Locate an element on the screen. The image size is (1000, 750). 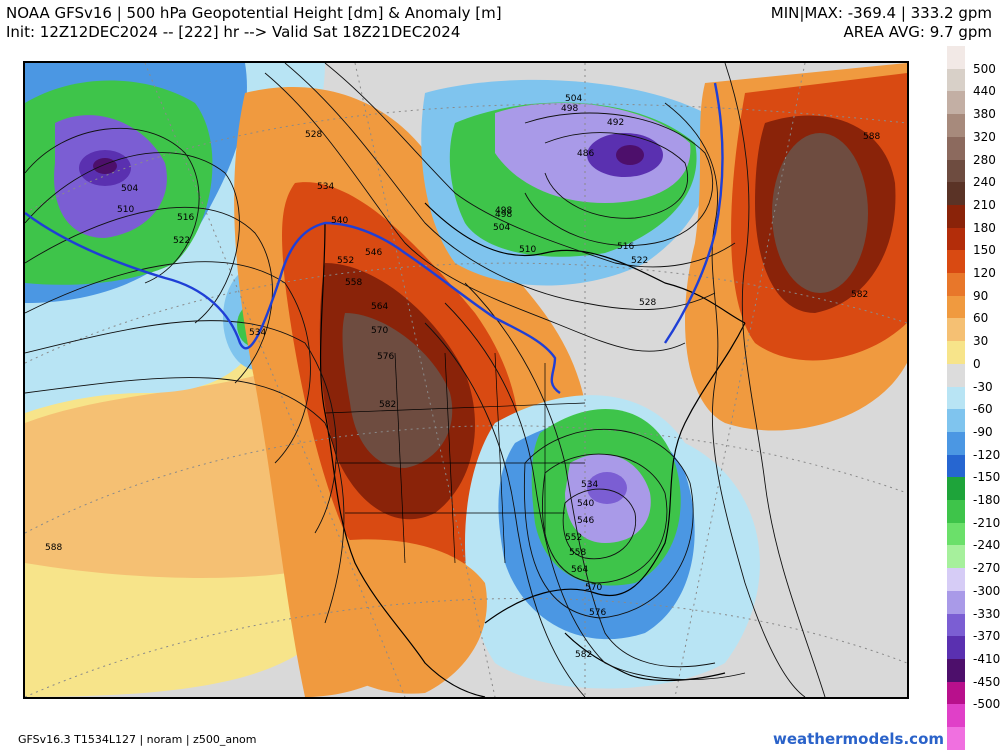
contour-label: 576 is located at coordinates (385, 357).